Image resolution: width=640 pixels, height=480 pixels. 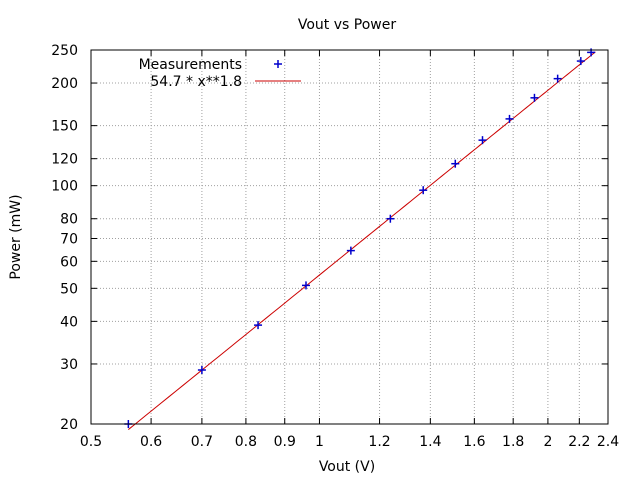 What do you see at coordinates (285, 442) in the screenshot?
I see `x-tick-label: 0.9` at bounding box center [285, 442].